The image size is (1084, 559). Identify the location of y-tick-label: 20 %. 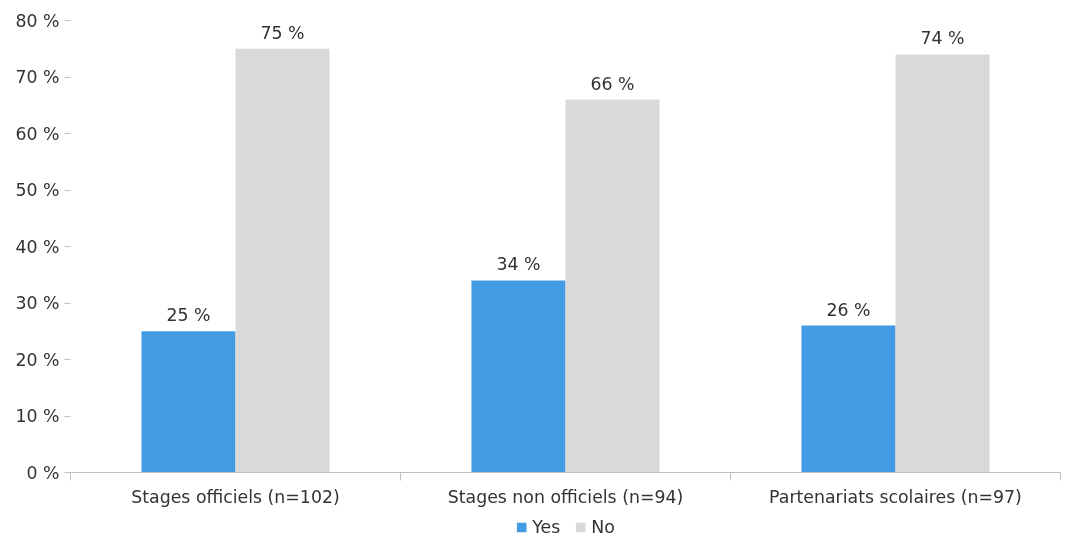
(37, 359).